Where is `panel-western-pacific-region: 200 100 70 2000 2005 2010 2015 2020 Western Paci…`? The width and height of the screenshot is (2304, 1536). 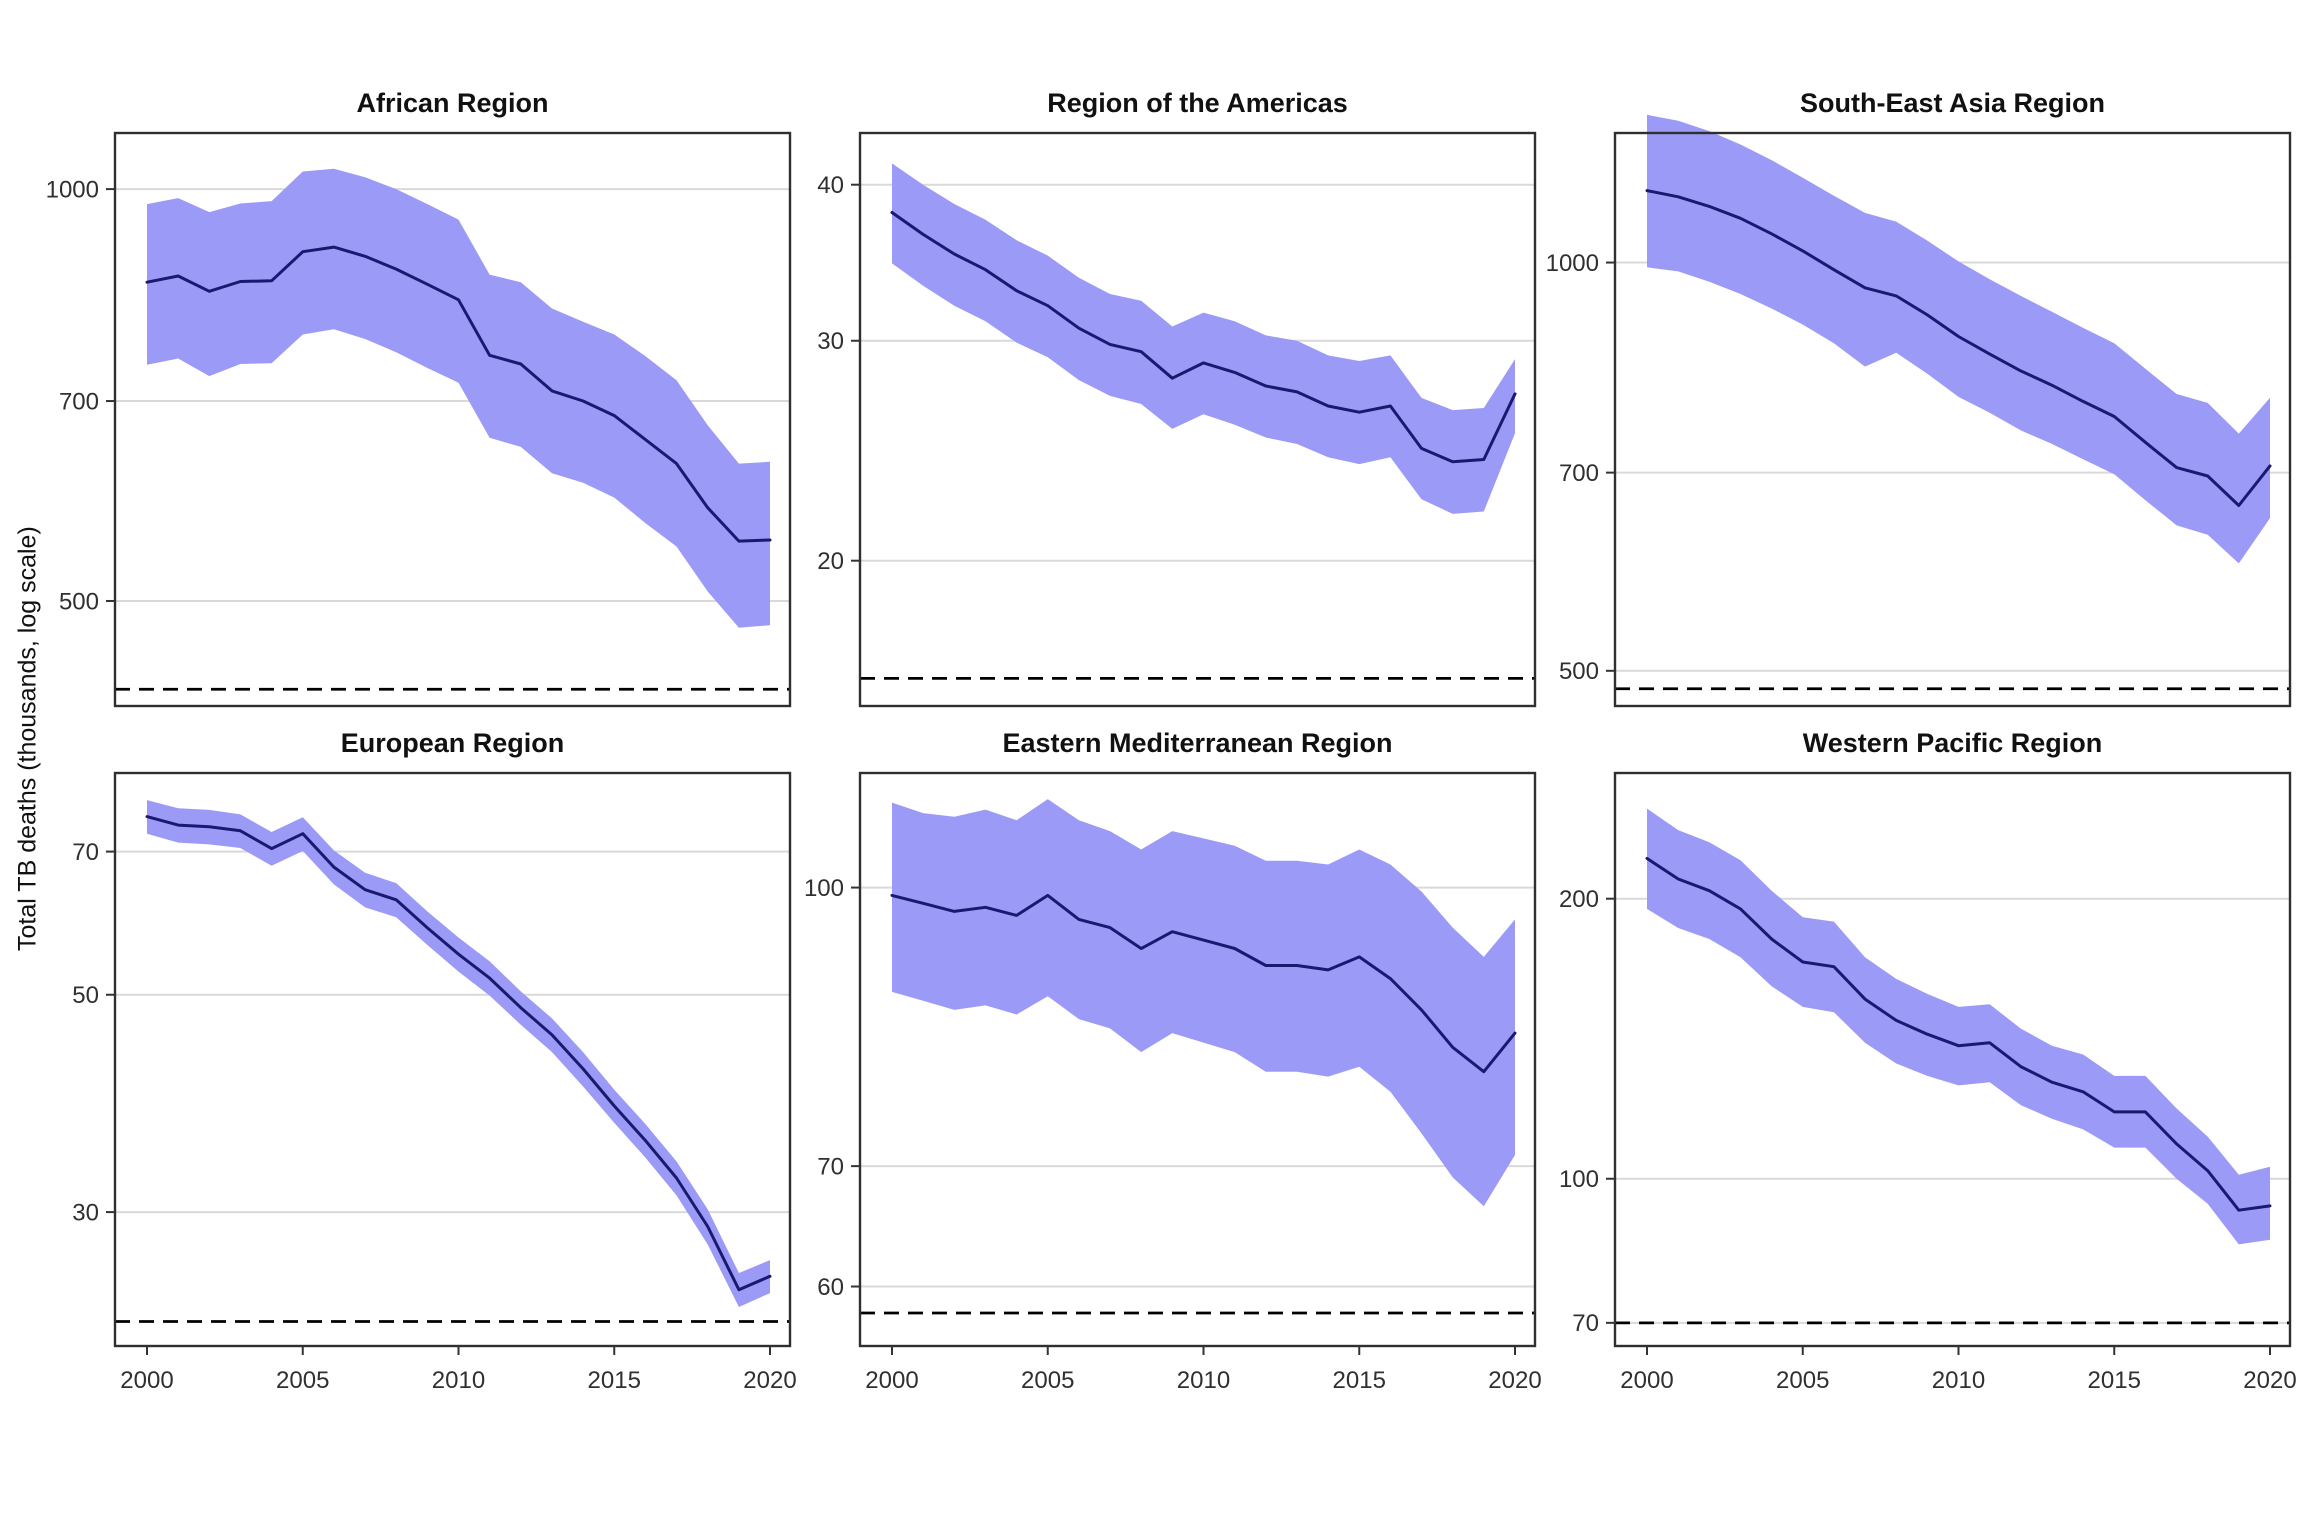 panel-western-pacific-region: 200 100 70 2000 2005 2010 2015 2020 Western Paci… is located at coordinates (1928, 1061).